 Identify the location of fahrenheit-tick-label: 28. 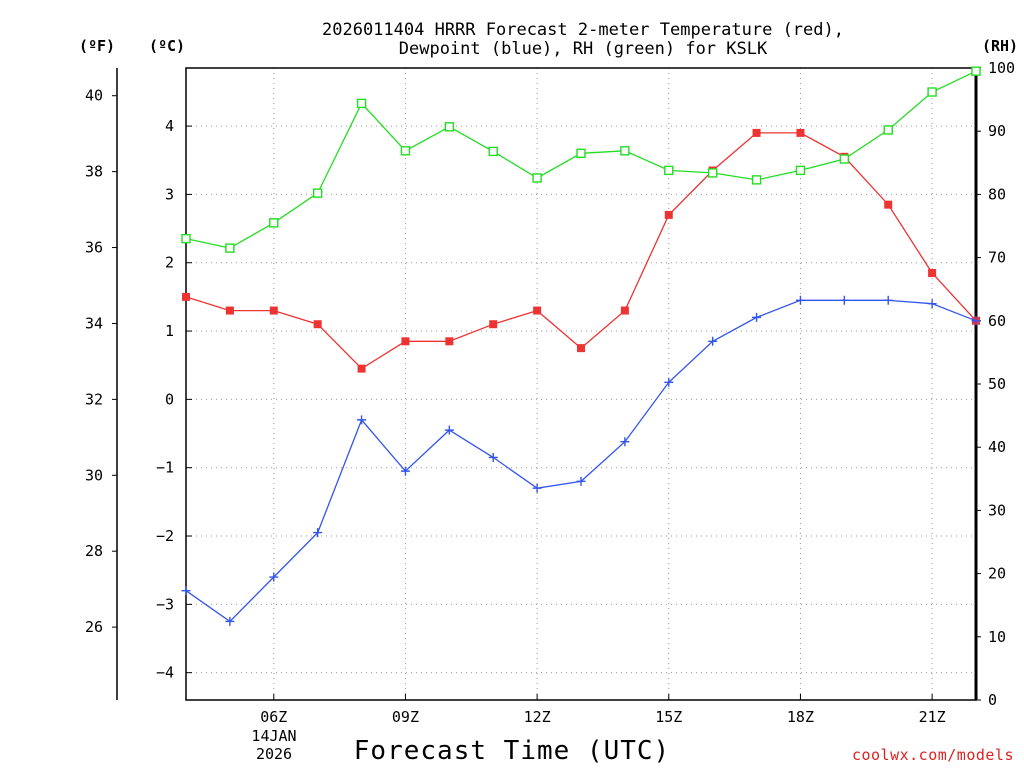
(94, 551).